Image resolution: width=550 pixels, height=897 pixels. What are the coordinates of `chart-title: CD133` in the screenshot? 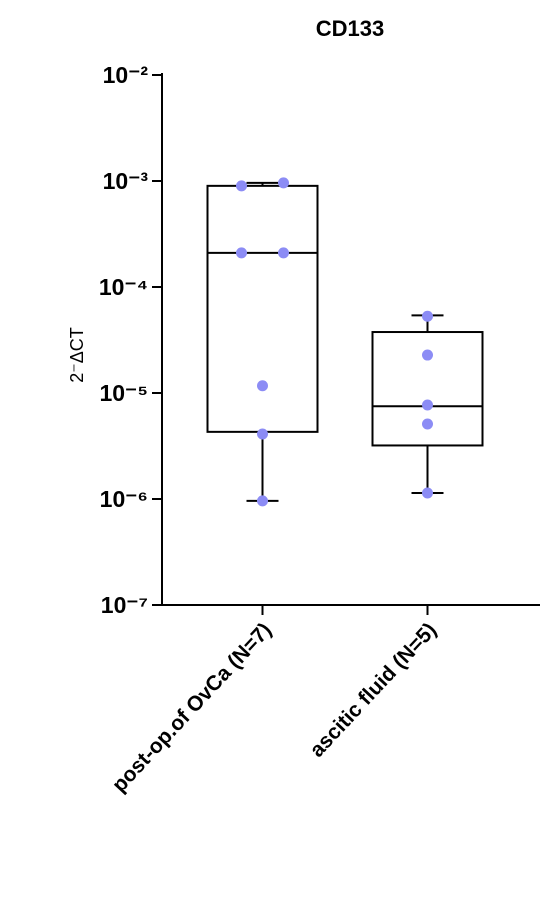 It's located at (350, 28).